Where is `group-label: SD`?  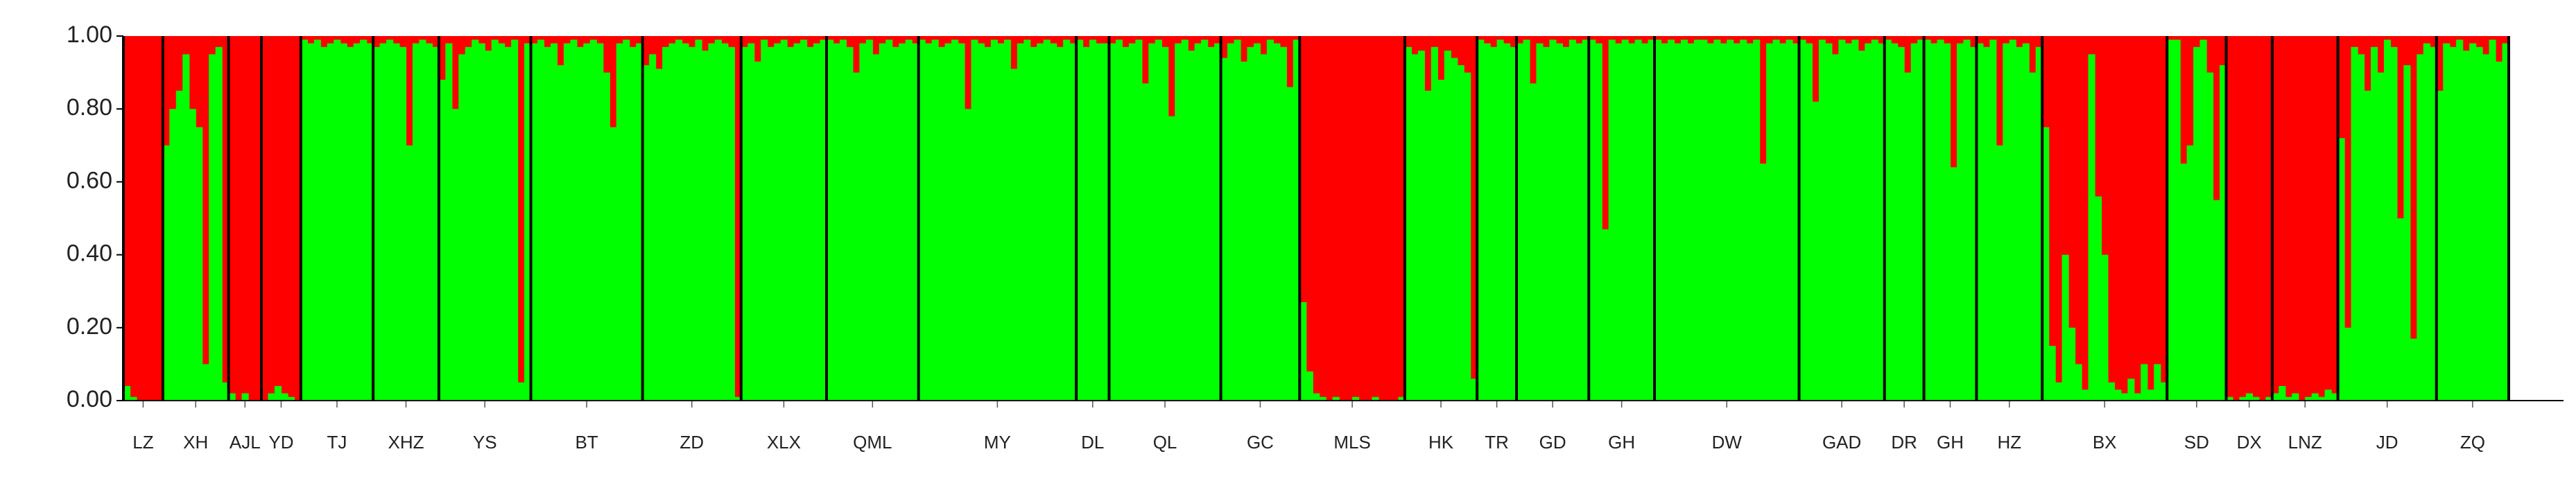
group-label: SD is located at coordinates (2196, 442).